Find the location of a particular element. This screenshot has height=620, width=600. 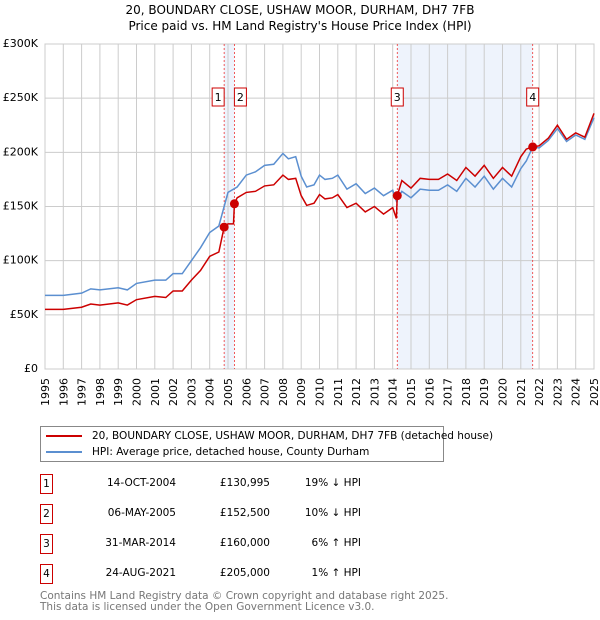

x-tick-label: 2022 is located at coordinates (539, 392).